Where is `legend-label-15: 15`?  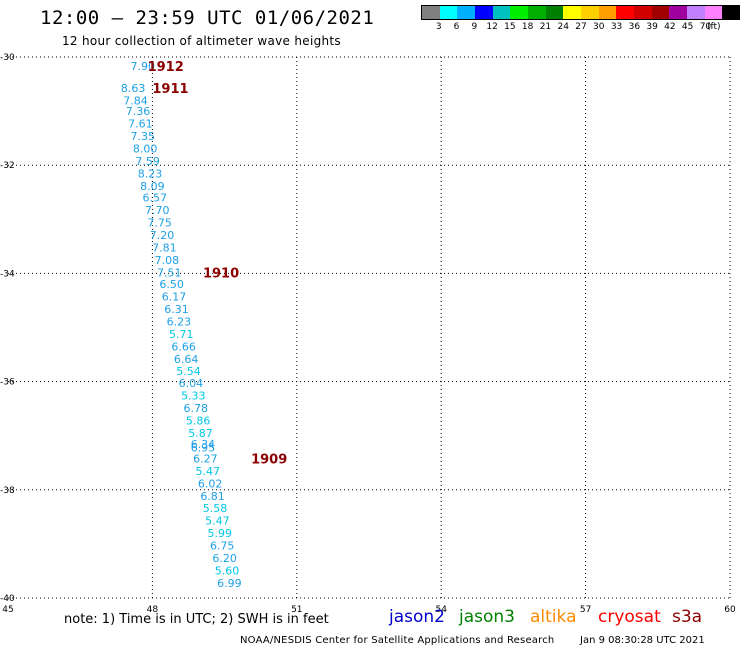
legend-label-15: 15 is located at coordinates (510, 27).